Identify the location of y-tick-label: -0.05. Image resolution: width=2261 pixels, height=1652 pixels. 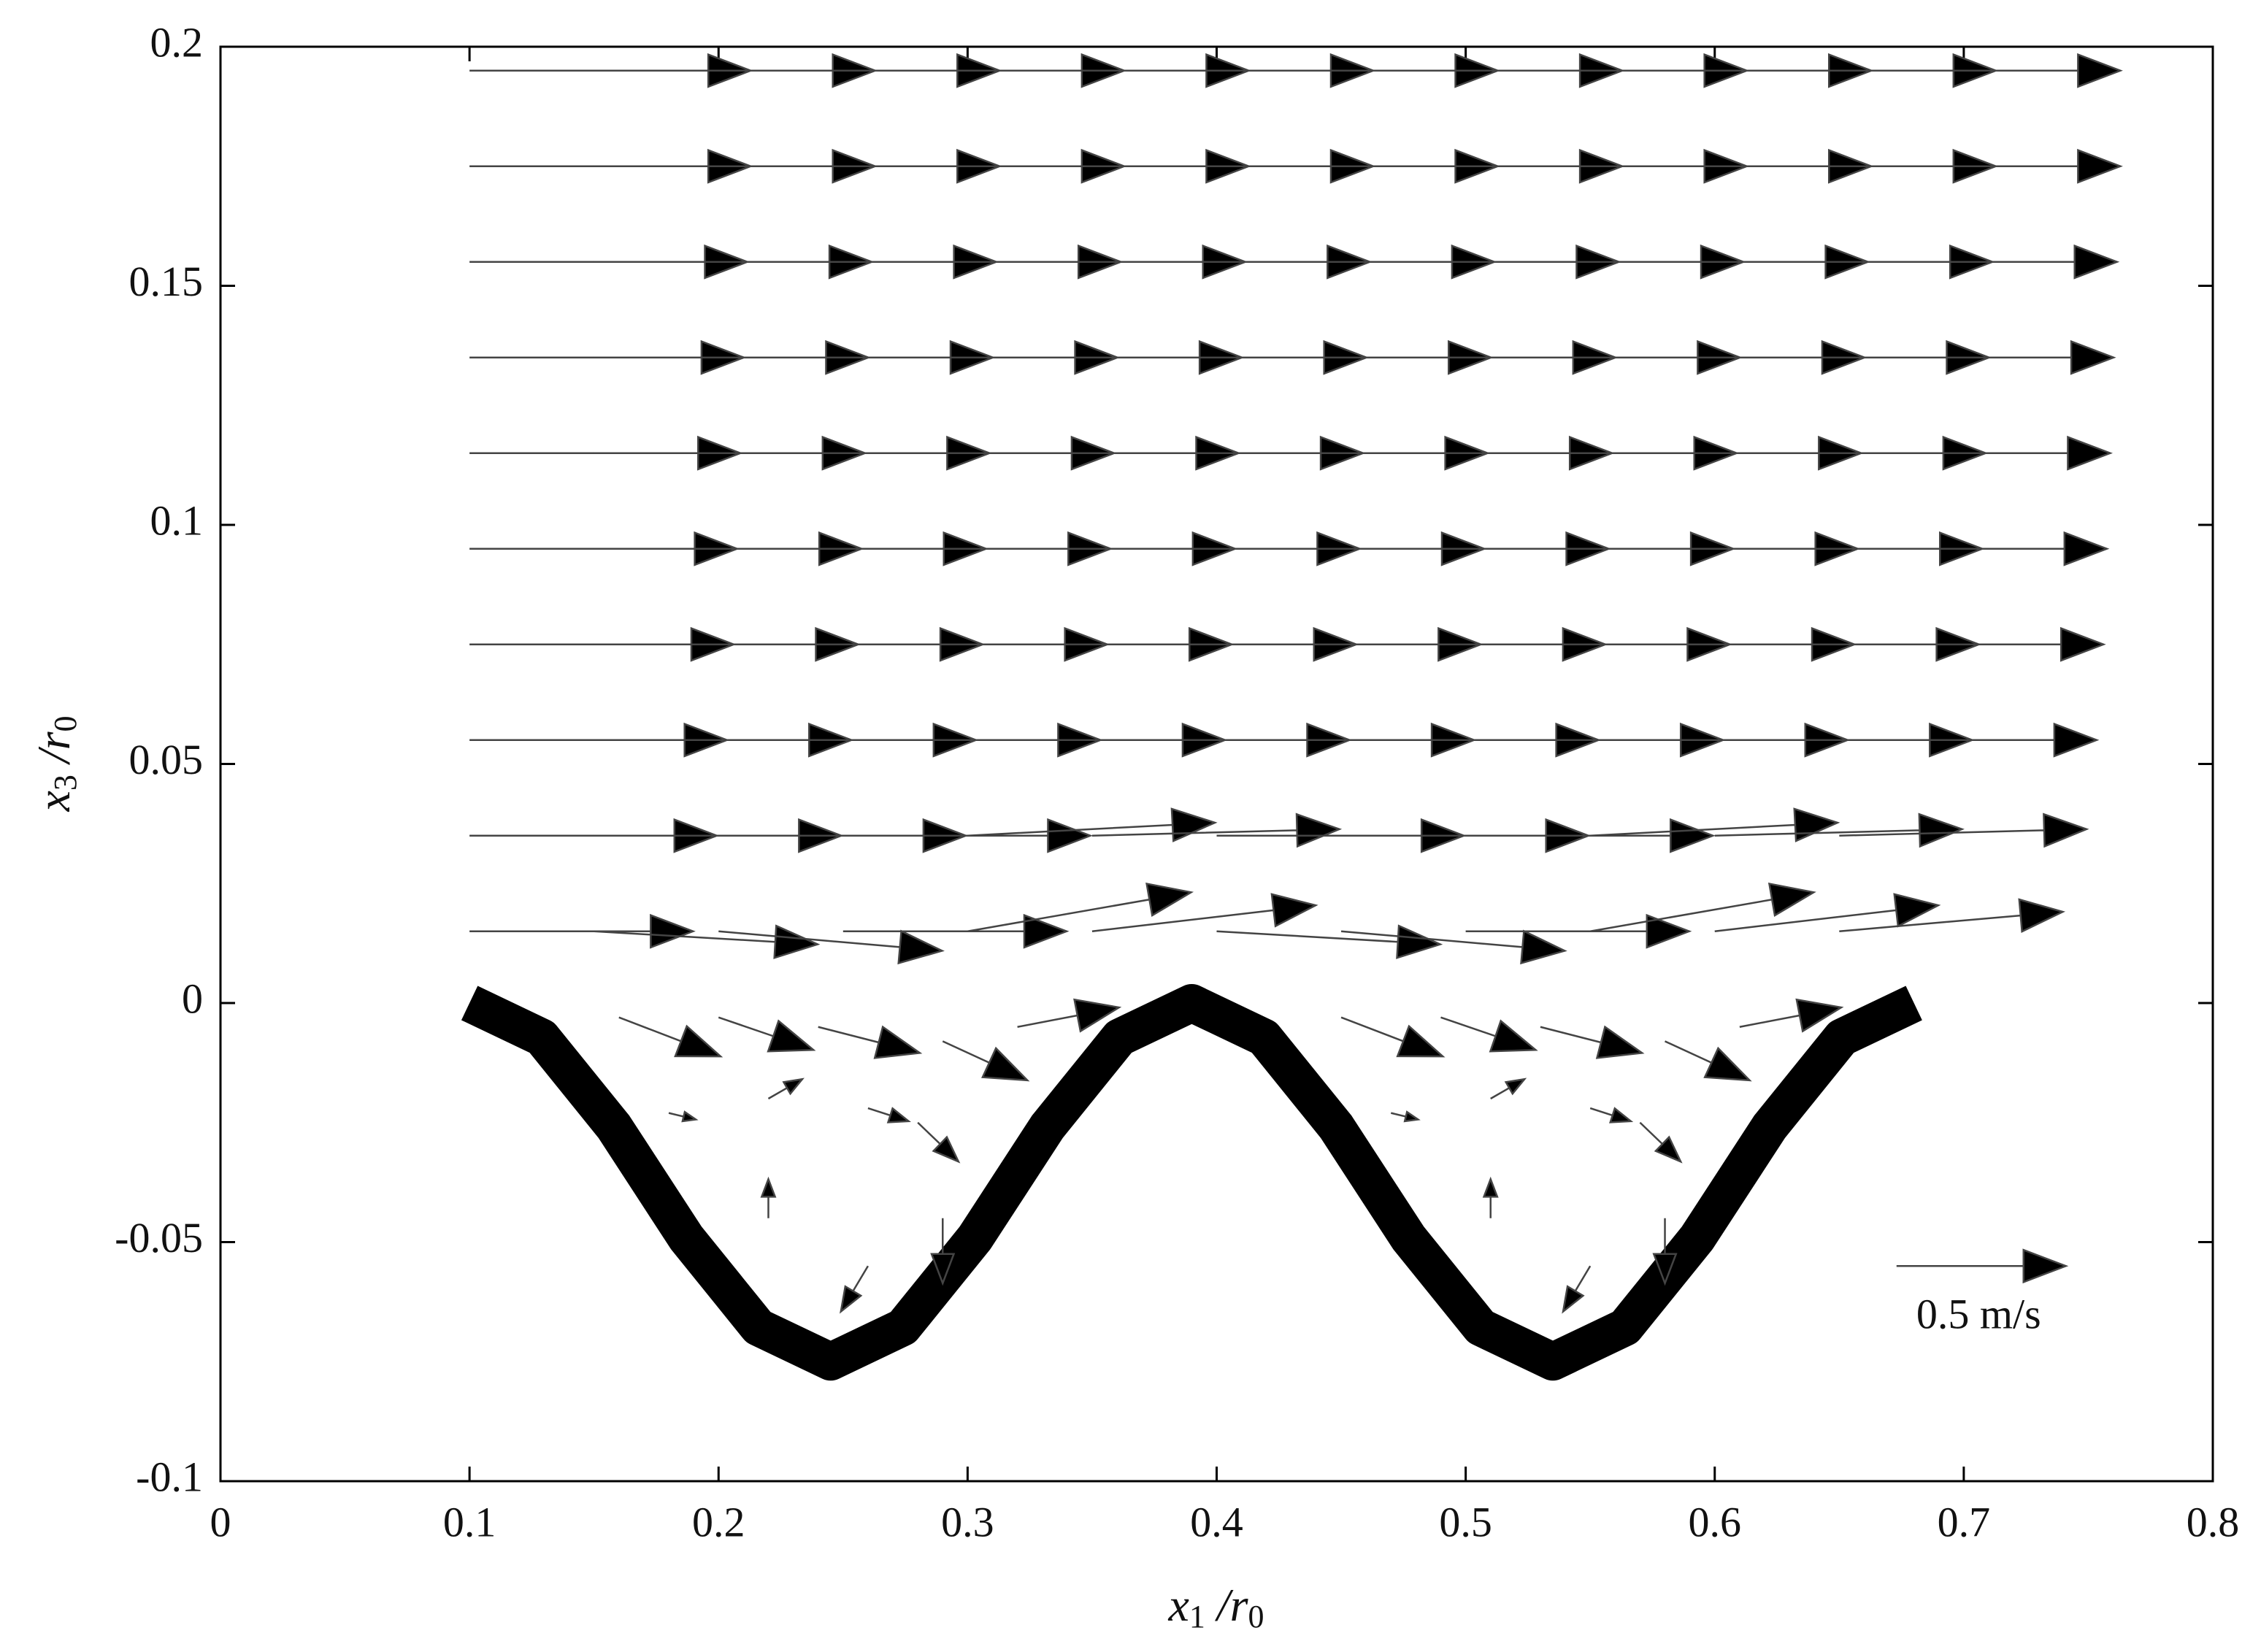
(159, 1237).